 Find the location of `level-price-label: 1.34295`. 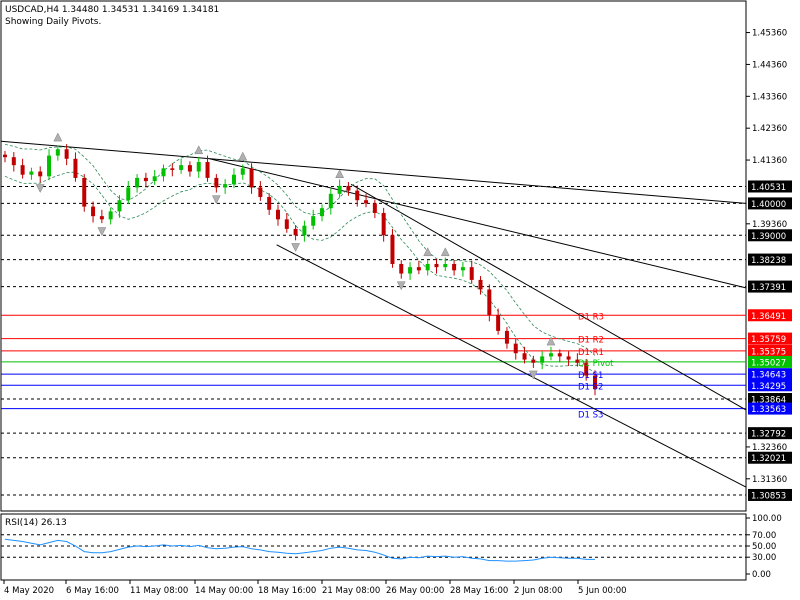

level-price-label: 1.34295 is located at coordinates (768, 387).